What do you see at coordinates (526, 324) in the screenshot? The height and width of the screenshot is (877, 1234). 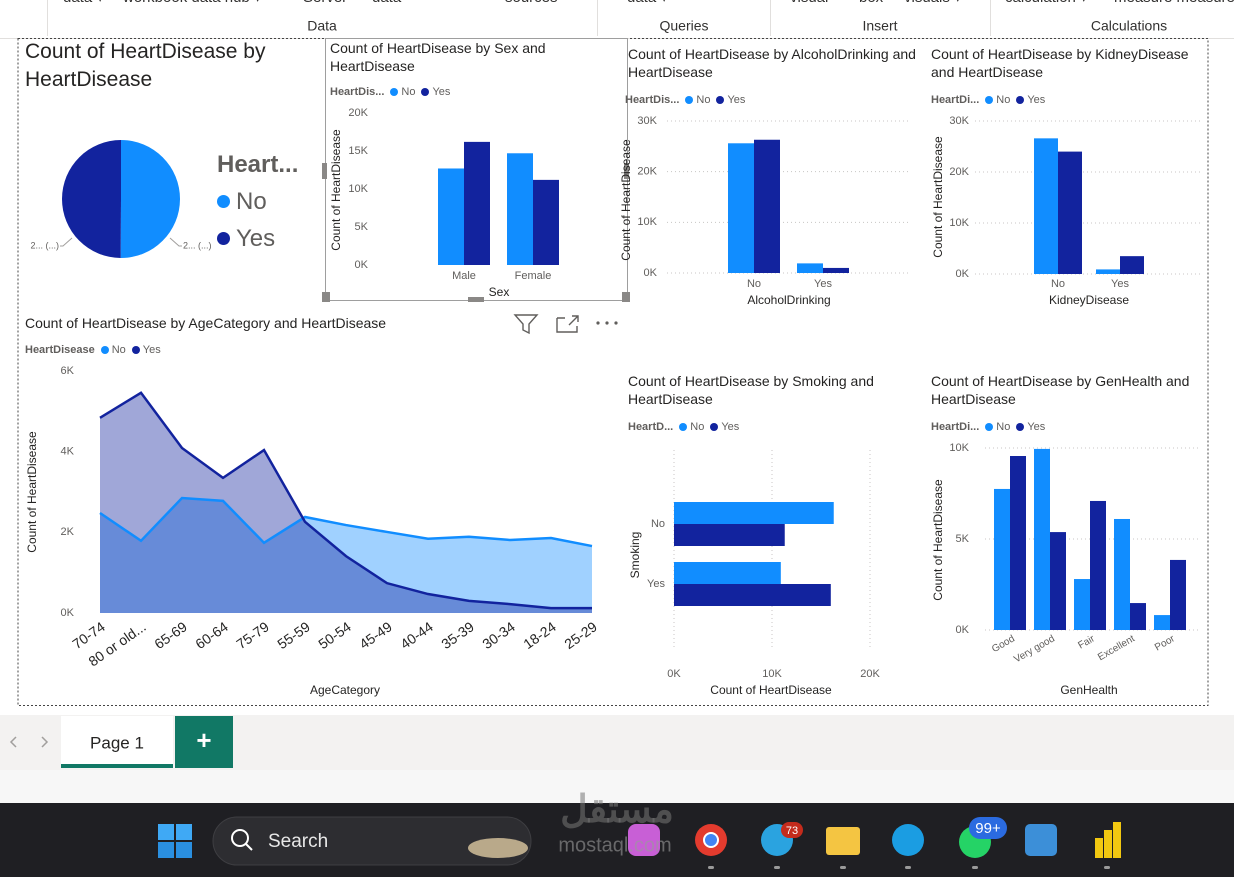 I see `filter-icon` at bounding box center [526, 324].